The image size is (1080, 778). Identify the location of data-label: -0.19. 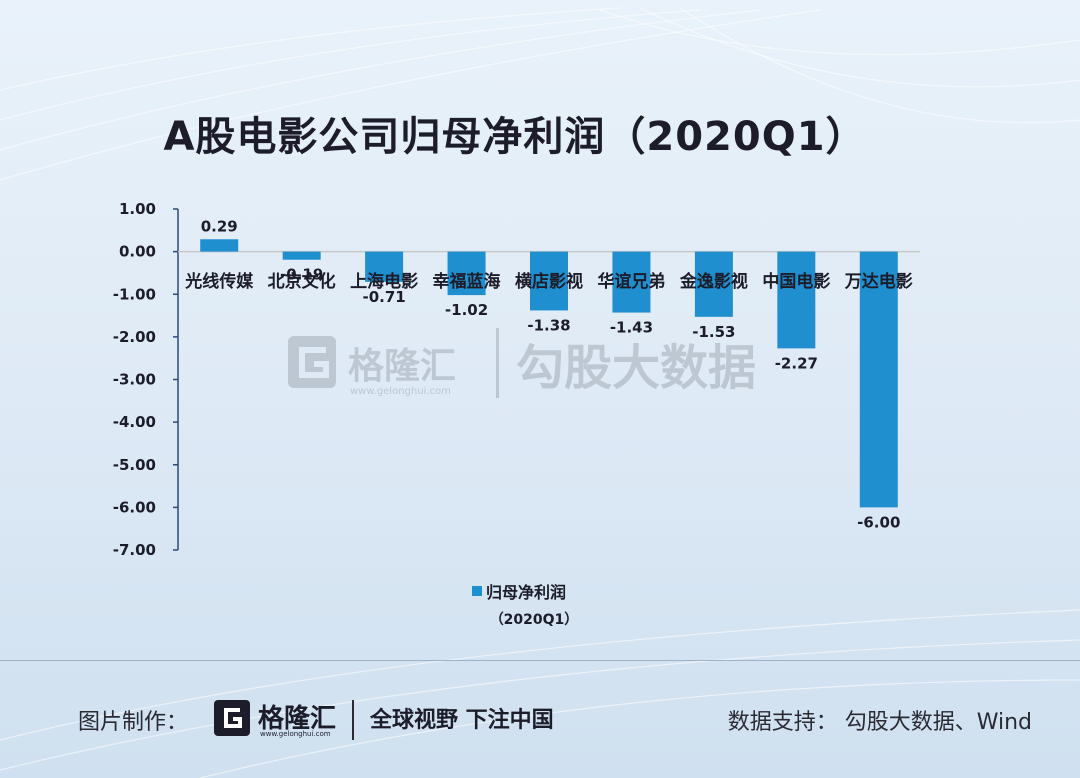
(301, 275).